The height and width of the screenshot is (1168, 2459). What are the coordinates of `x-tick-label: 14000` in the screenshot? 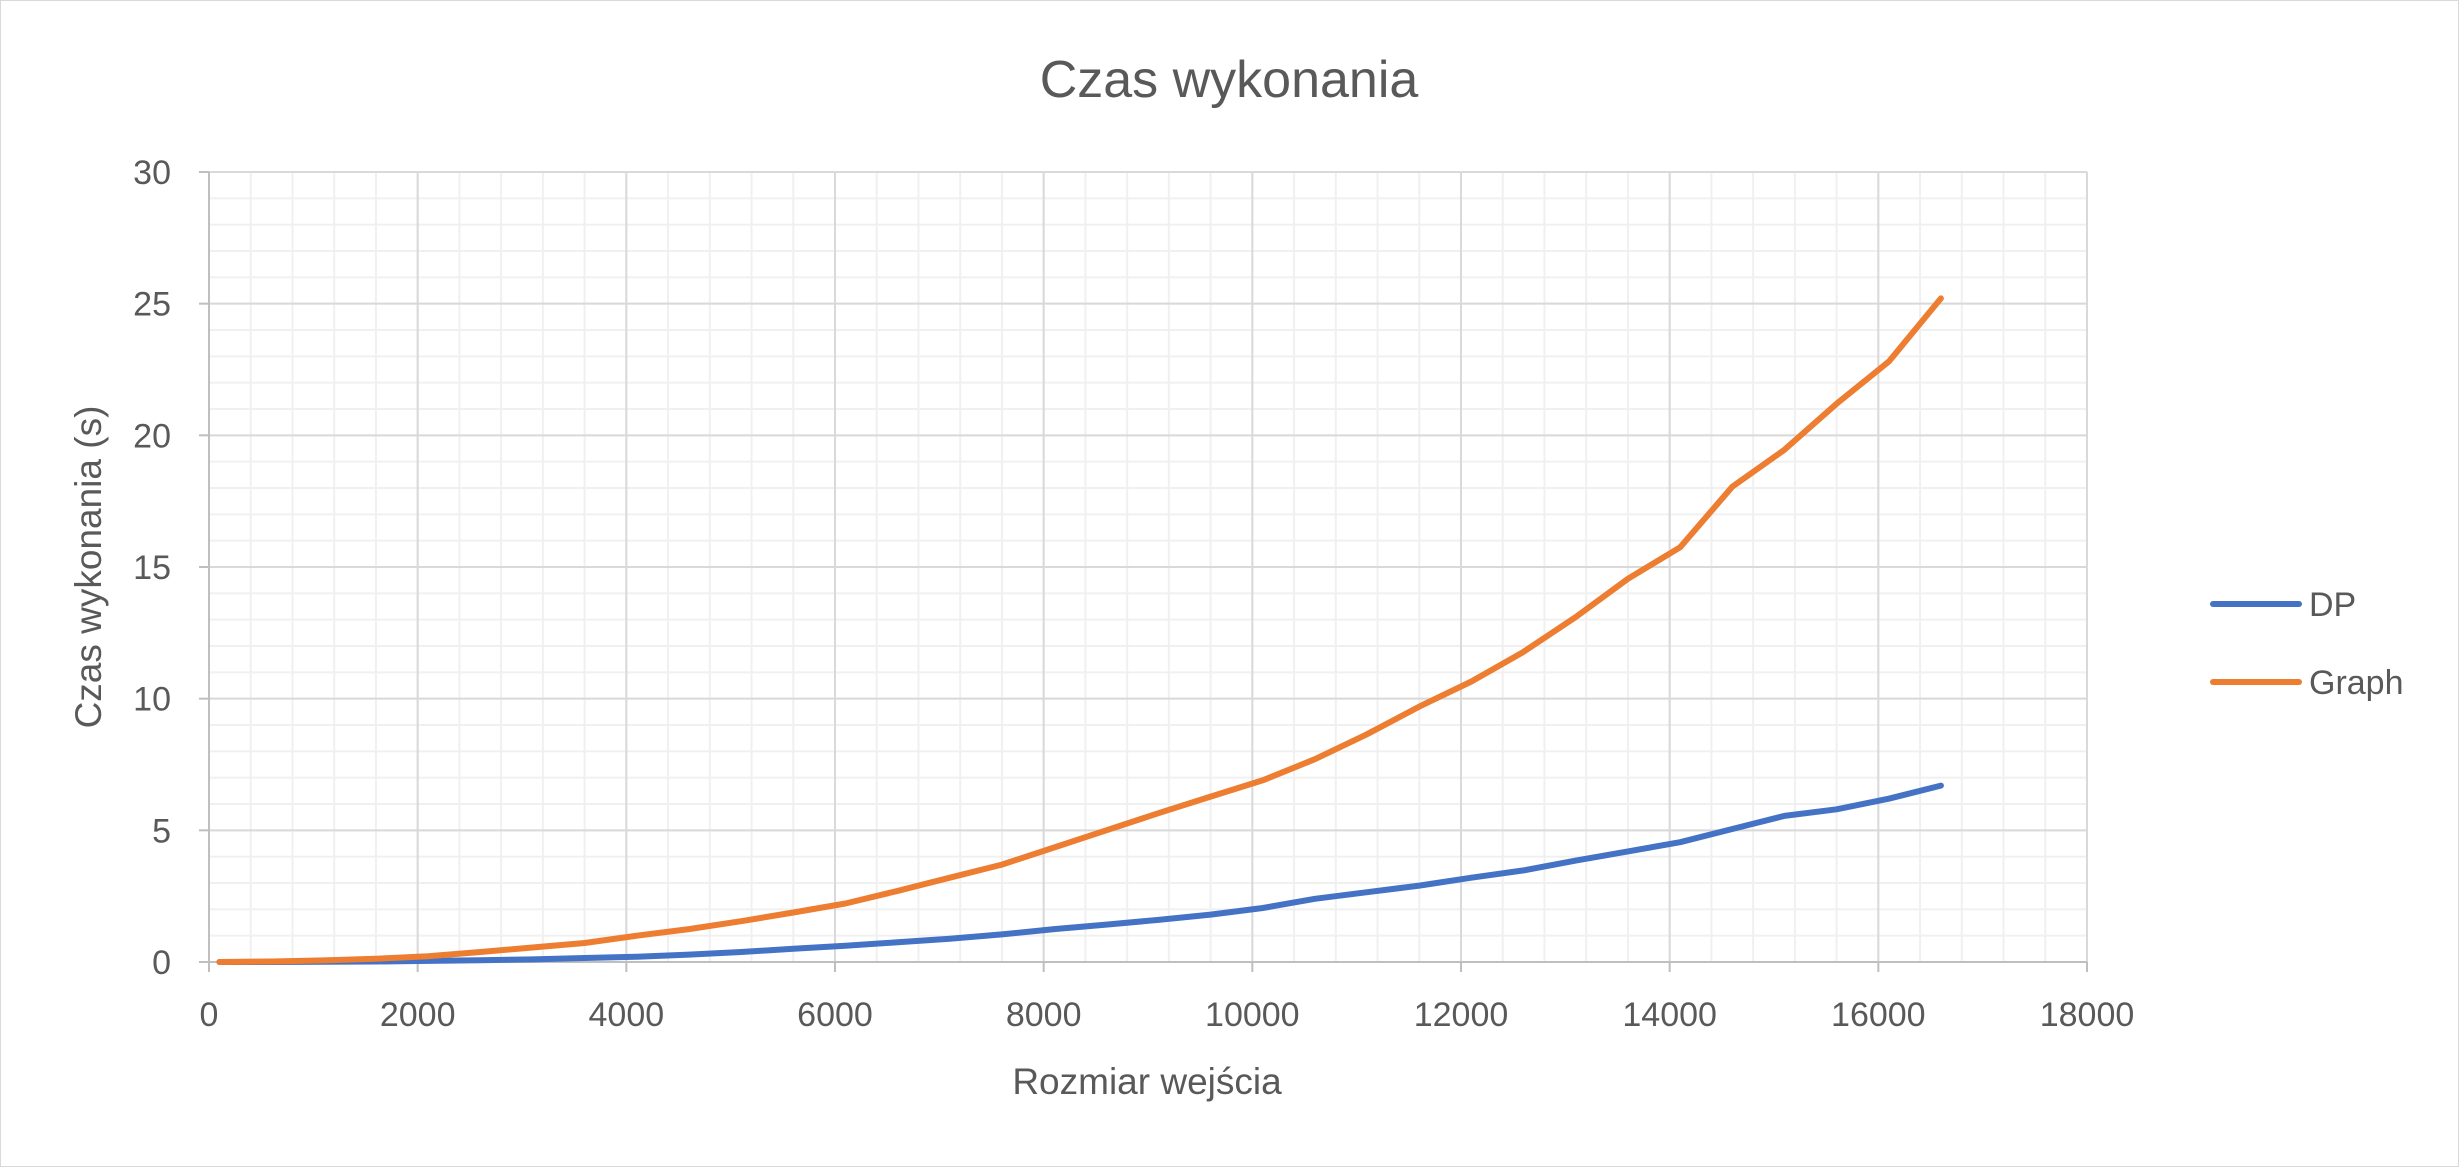 It's located at (1669, 1015).